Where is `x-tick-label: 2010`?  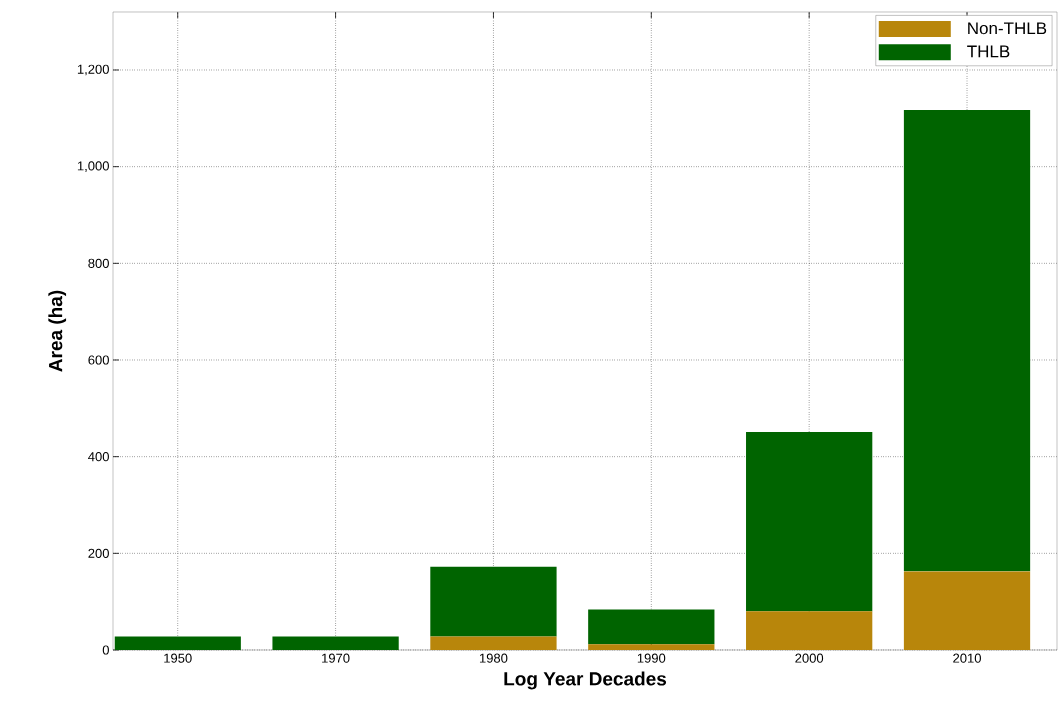 x-tick-label: 2010 is located at coordinates (967, 658).